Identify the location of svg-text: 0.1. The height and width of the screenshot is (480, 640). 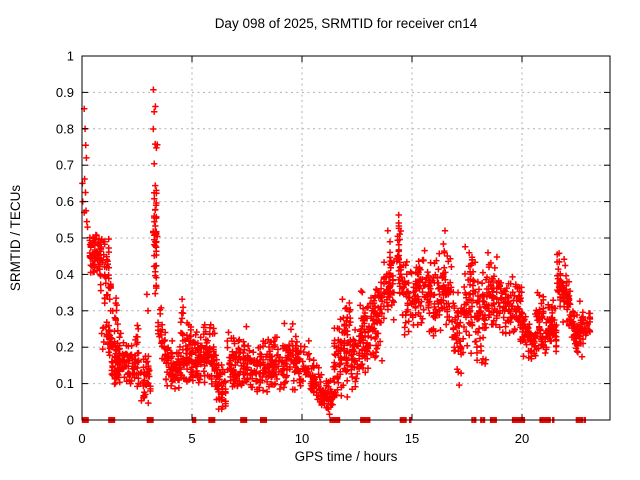
(65, 383).